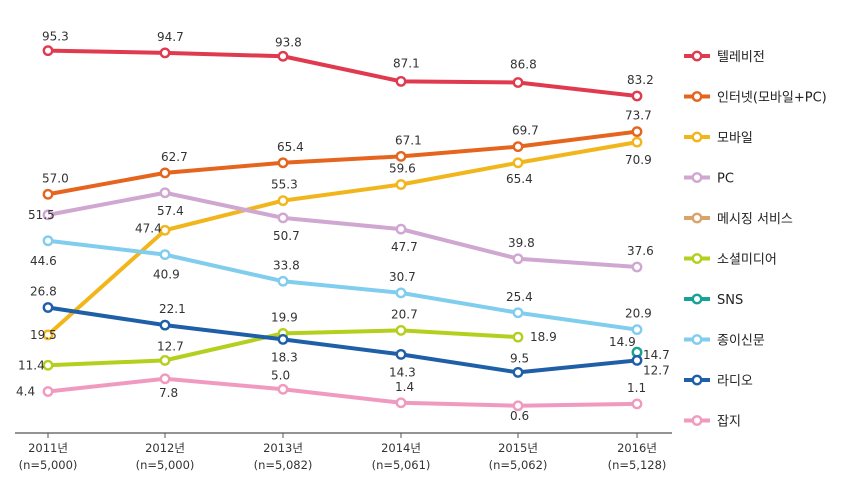 The image size is (865, 486). Describe the element at coordinates (735, 381) in the screenshot. I see `legend-label: 라디오` at that location.